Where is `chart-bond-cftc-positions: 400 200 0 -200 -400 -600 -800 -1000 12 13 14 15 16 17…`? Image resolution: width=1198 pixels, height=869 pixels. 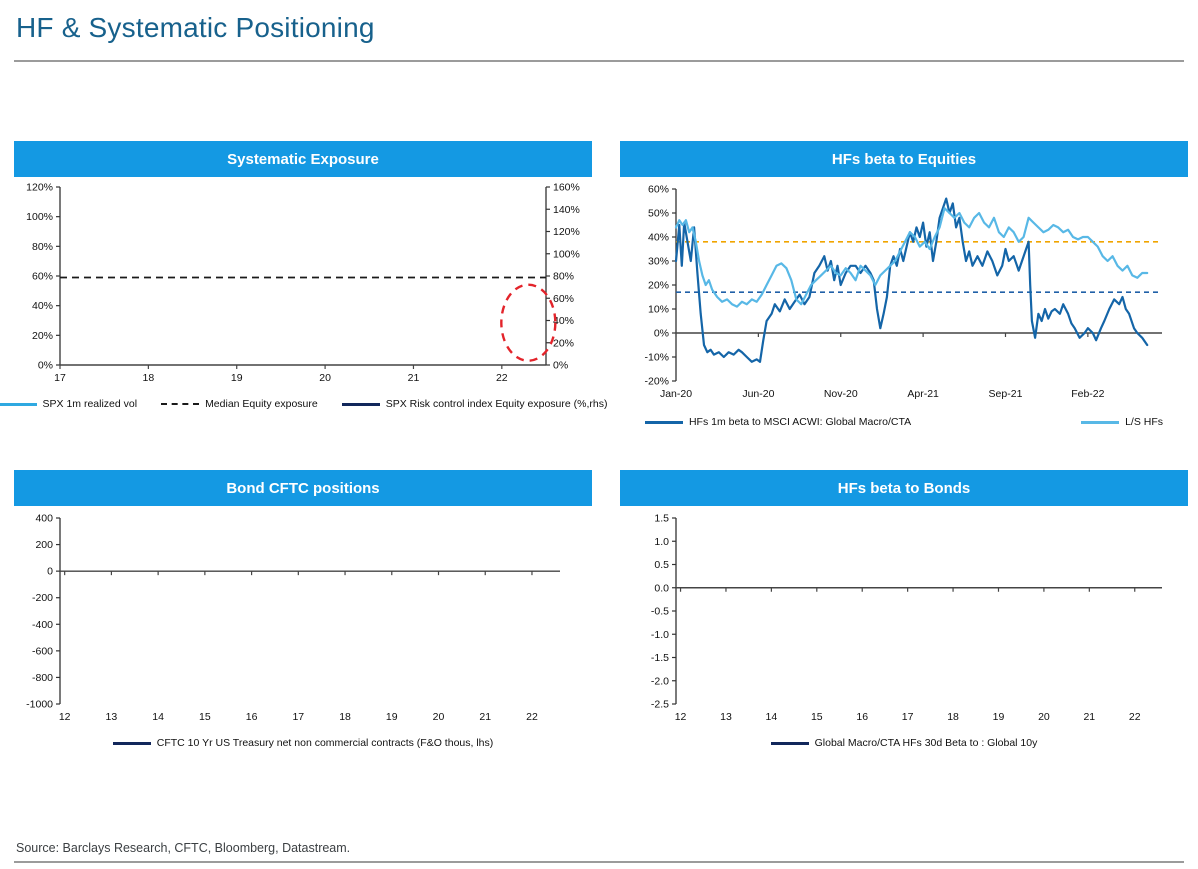
chart-bond-cftc-positions: 400 200 0 -200 -400 -600 -800 -1000 12 13 14 15 16 17… is located at coordinates (293, 618).